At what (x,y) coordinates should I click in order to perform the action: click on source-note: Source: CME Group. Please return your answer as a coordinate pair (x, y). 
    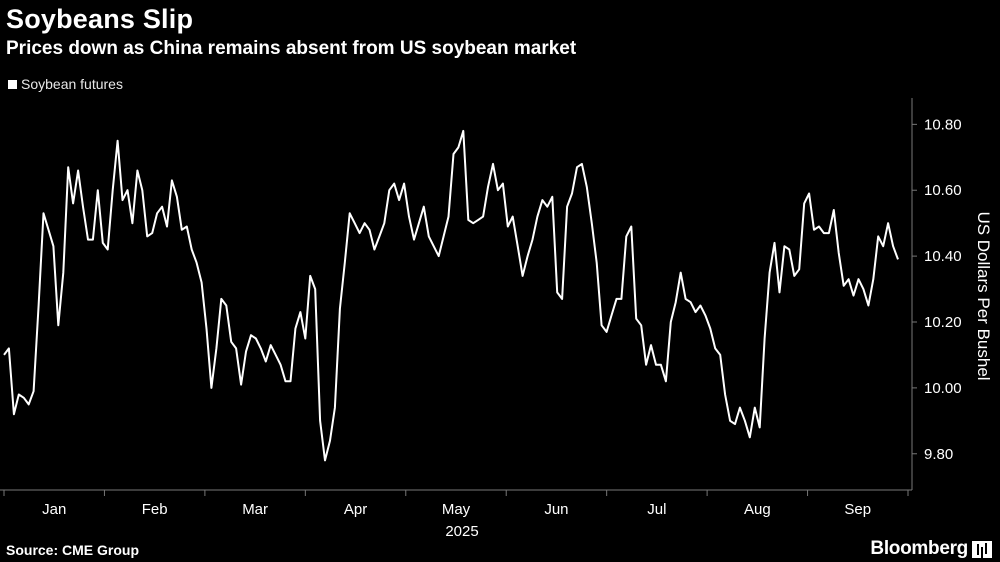
    Looking at the image, I should click on (73, 550).